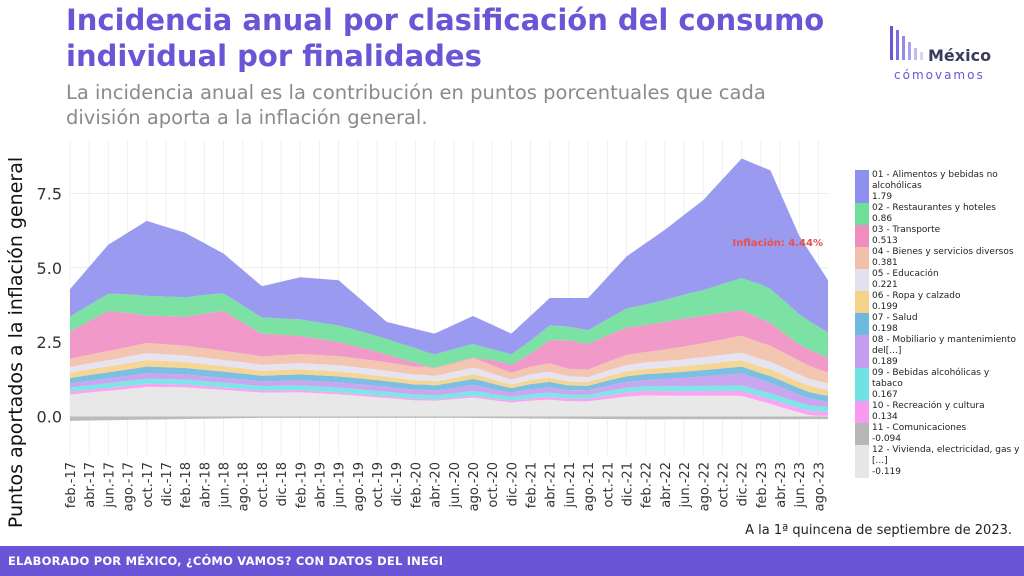  I want to click on x-tick-label: ago.-18, so click(244, 486).